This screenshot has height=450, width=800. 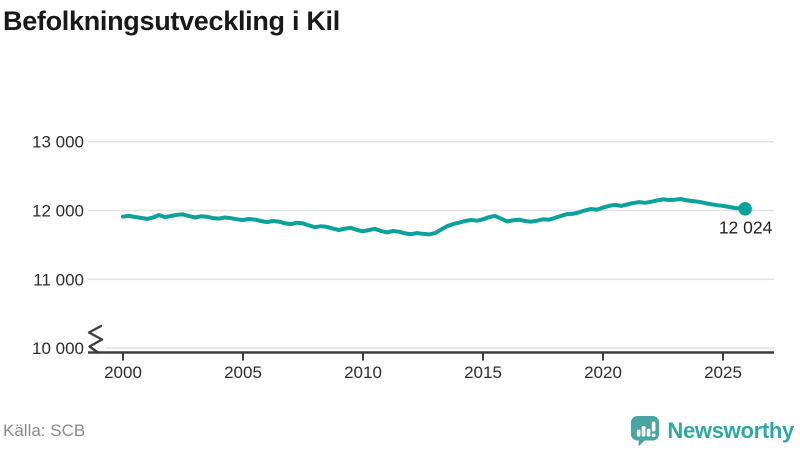 What do you see at coordinates (44, 430) in the screenshot?
I see `source-note: Källa: SCB` at bounding box center [44, 430].